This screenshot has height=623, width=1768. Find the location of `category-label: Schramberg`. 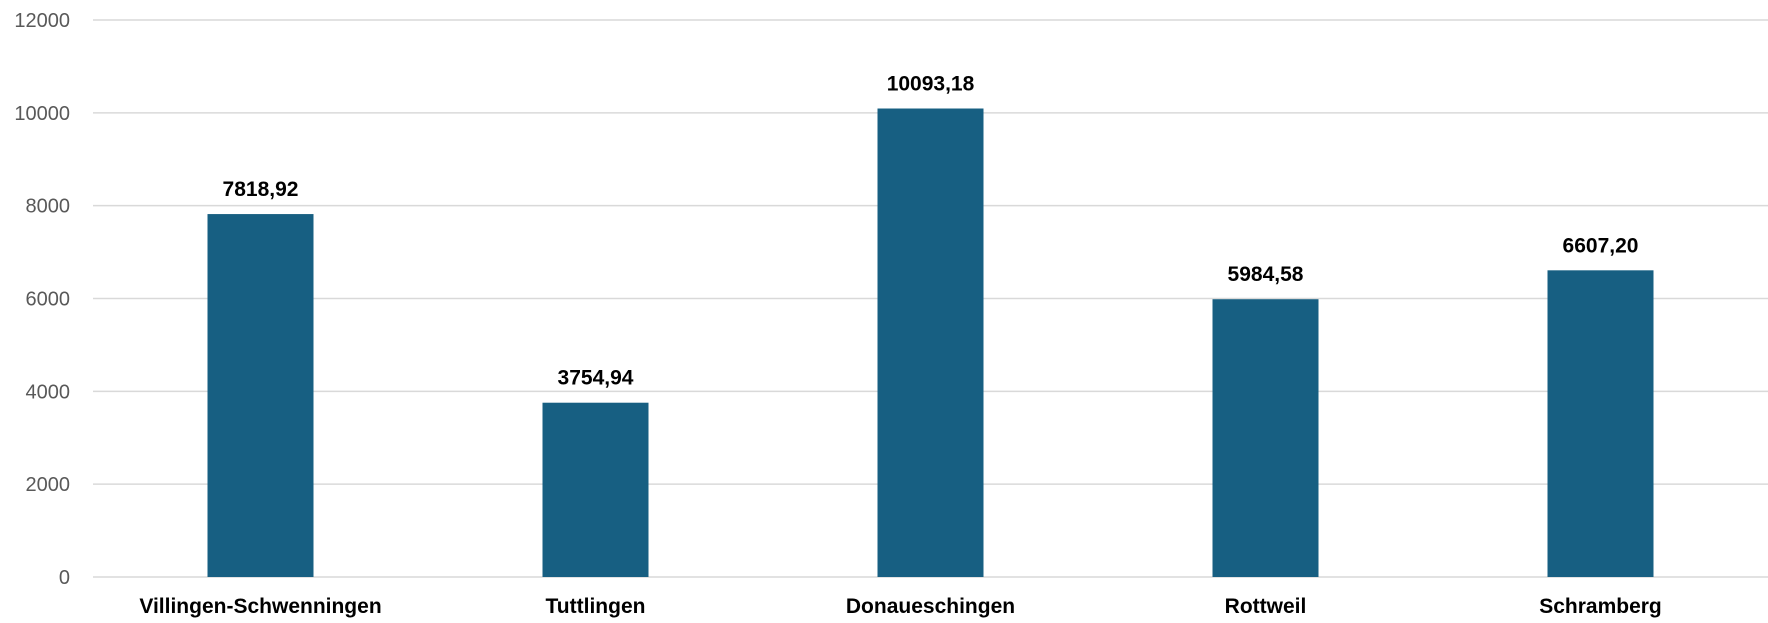

category-label: Schramberg is located at coordinates (1600, 606).